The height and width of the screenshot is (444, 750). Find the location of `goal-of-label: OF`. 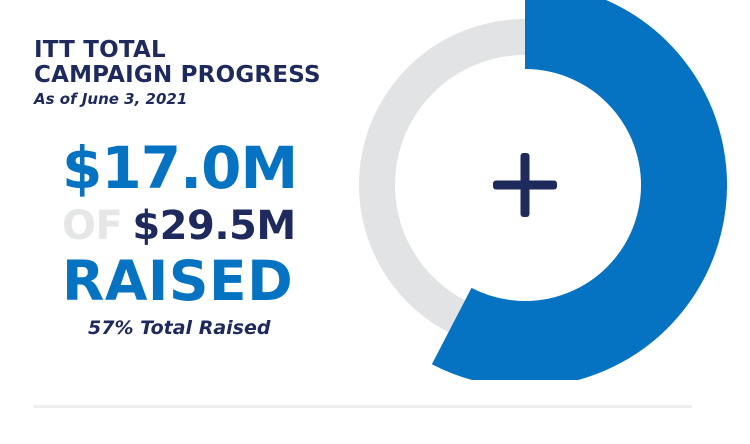

goal-of-label: OF is located at coordinates (92, 226).